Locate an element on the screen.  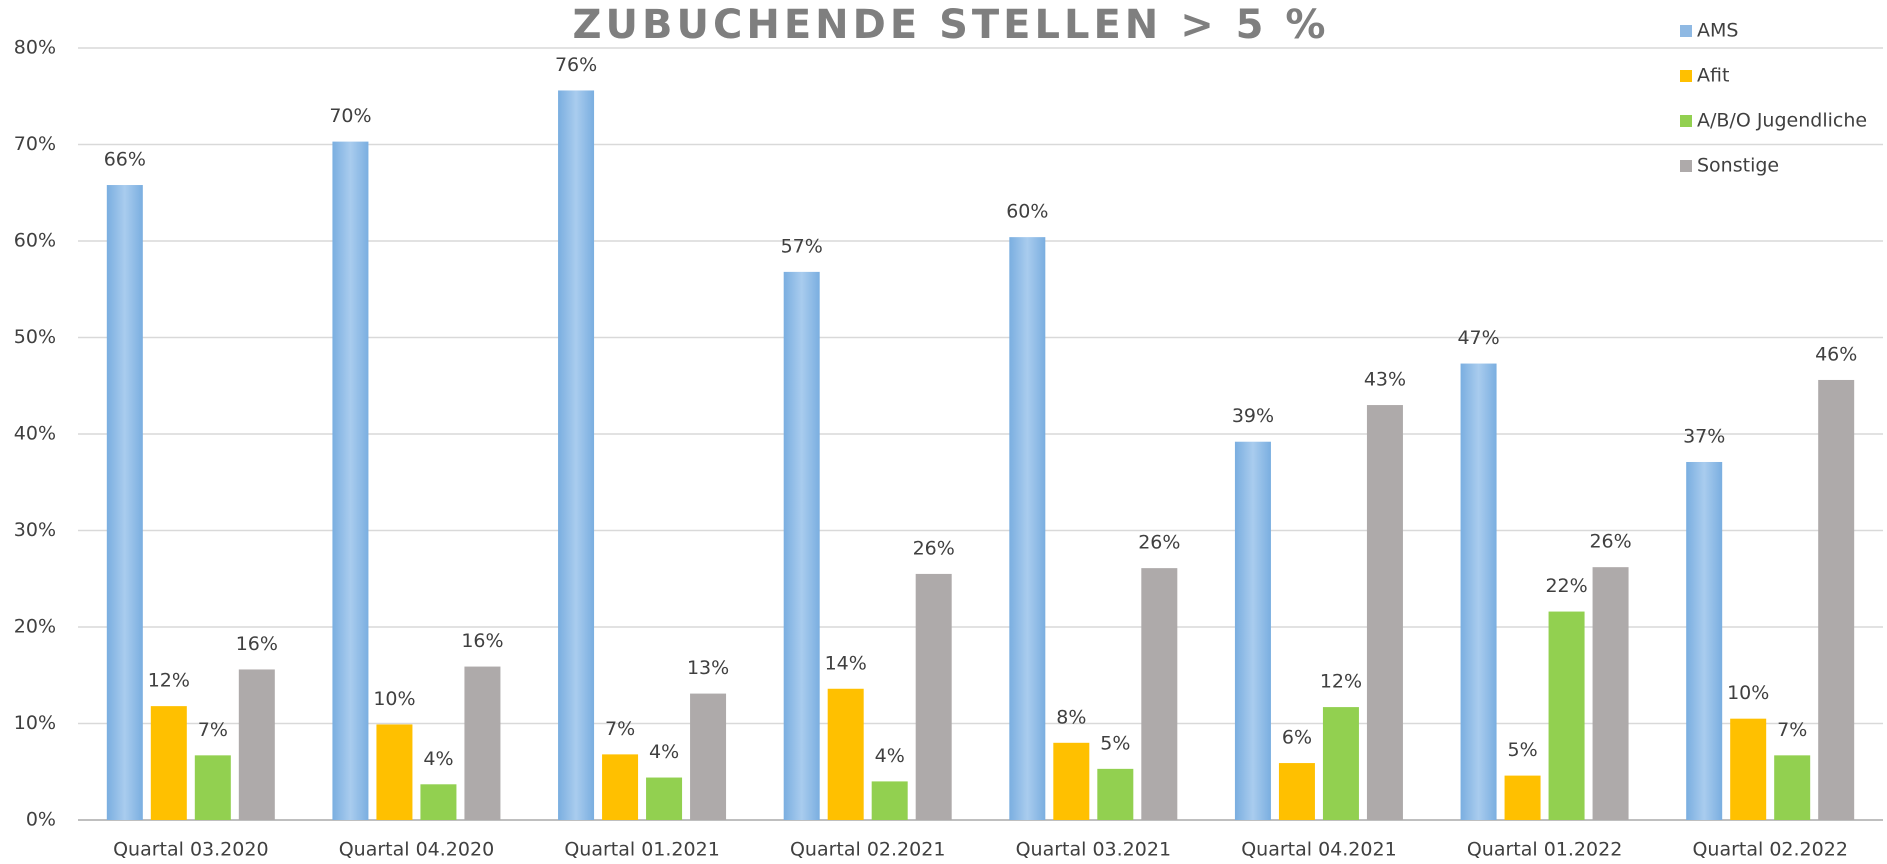
y-tick-label: 70% is located at coordinates (35, 144).